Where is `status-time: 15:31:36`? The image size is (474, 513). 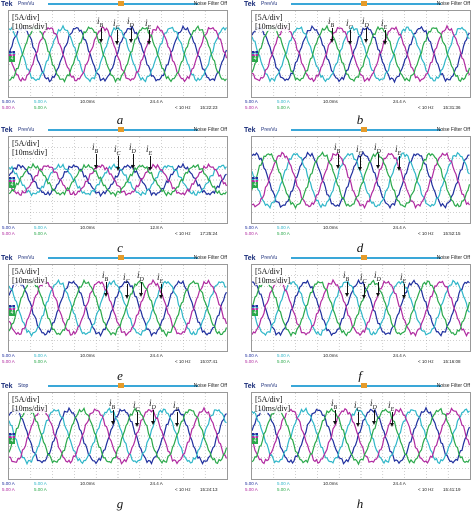
status-time: 15:31:36 is located at coordinates (452, 107).